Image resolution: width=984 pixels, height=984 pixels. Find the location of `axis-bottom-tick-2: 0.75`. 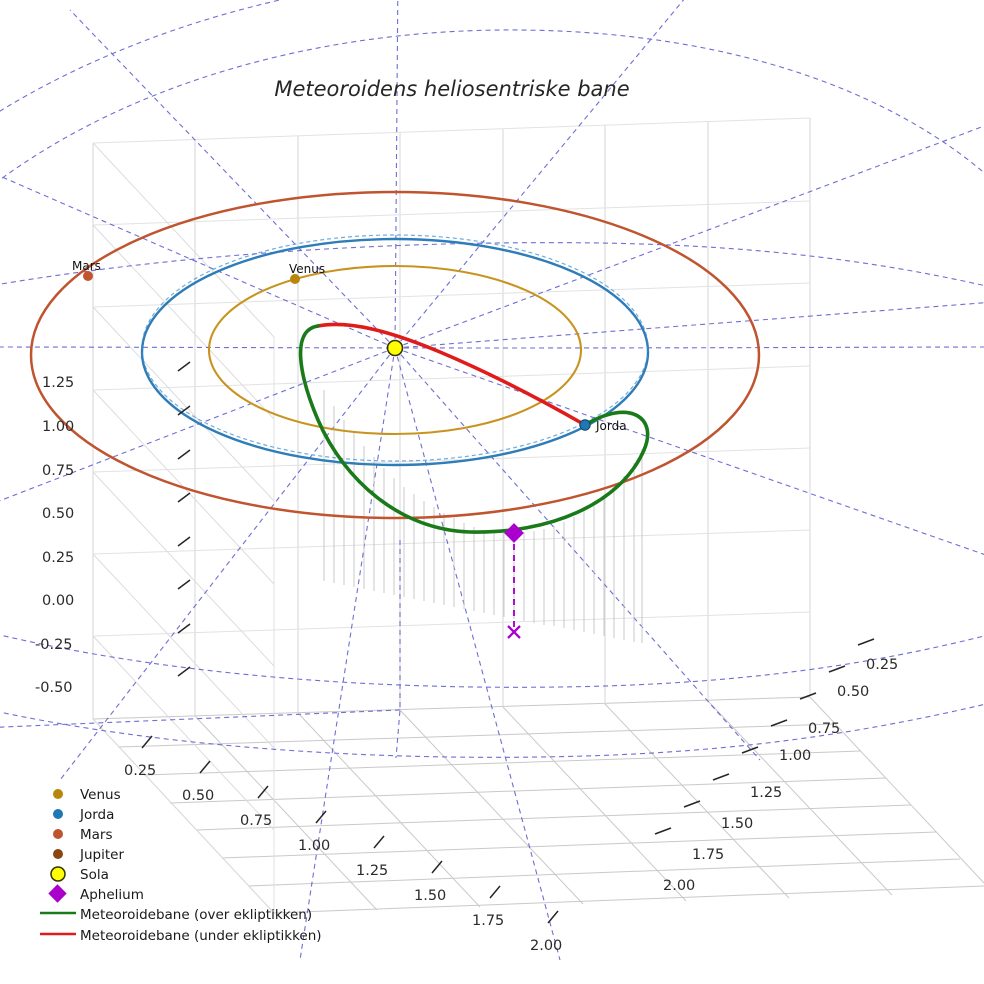

axis-bottom-tick-2: 0.75 is located at coordinates (256, 821).